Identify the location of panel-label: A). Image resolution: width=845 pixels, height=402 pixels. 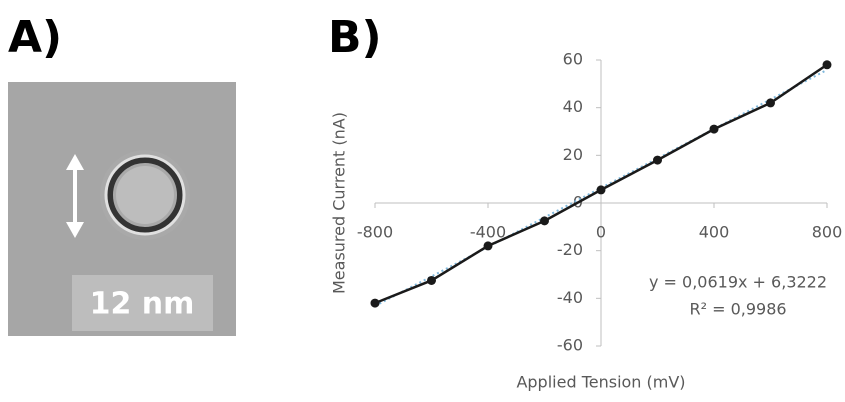
(35, 37).